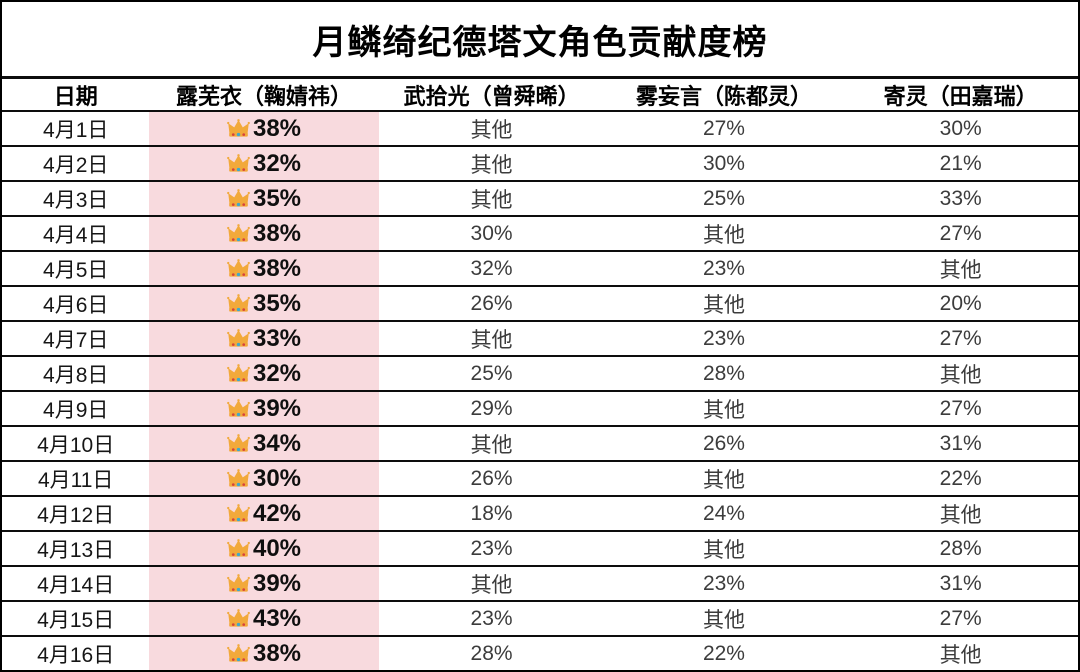  I want to click on leader-value-cell: 42%, so click(264, 513).